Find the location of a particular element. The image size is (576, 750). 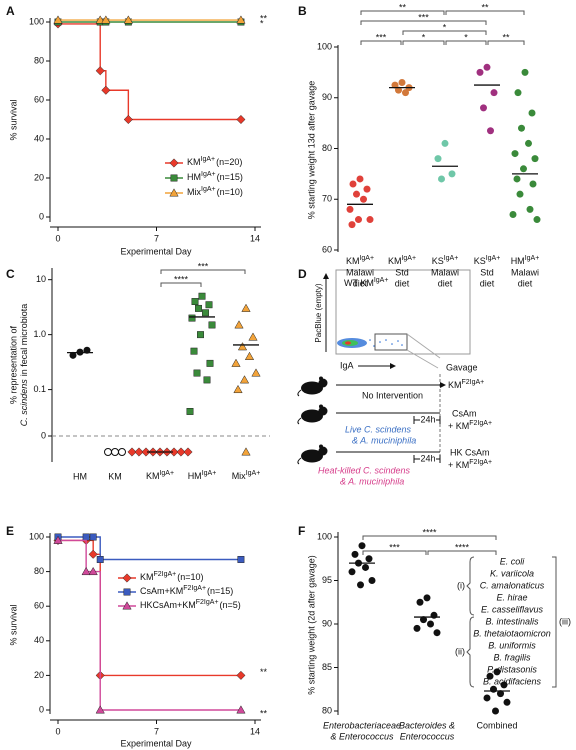

y-axis-label: % survival is located at coordinates (13, 119).